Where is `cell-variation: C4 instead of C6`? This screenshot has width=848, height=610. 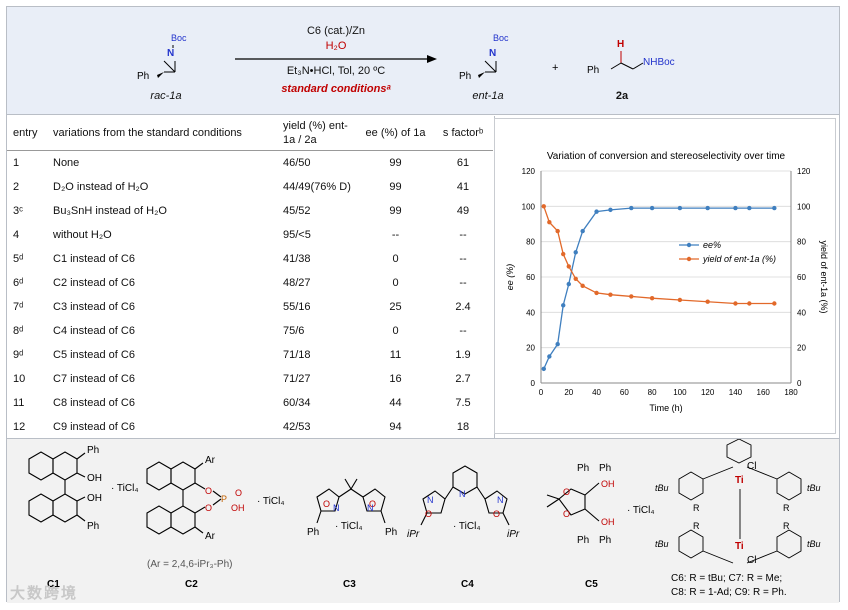 cell-variation: C4 instead of C6 is located at coordinates (94, 331).